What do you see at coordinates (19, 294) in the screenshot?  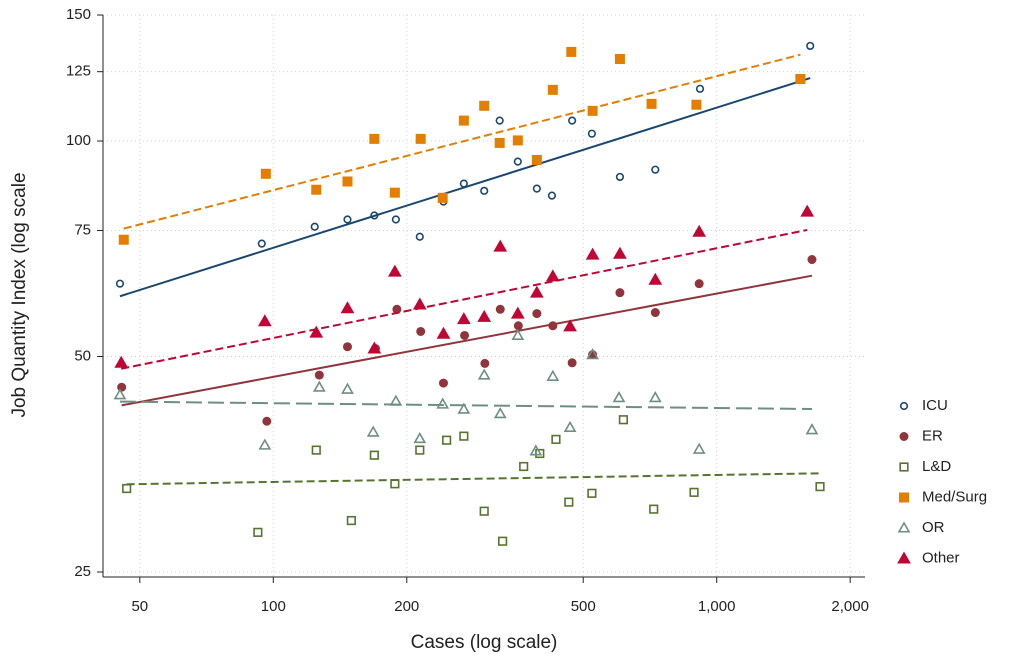 I see `y-axis-title: Job Quantity Index (log scale` at bounding box center [19, 294].